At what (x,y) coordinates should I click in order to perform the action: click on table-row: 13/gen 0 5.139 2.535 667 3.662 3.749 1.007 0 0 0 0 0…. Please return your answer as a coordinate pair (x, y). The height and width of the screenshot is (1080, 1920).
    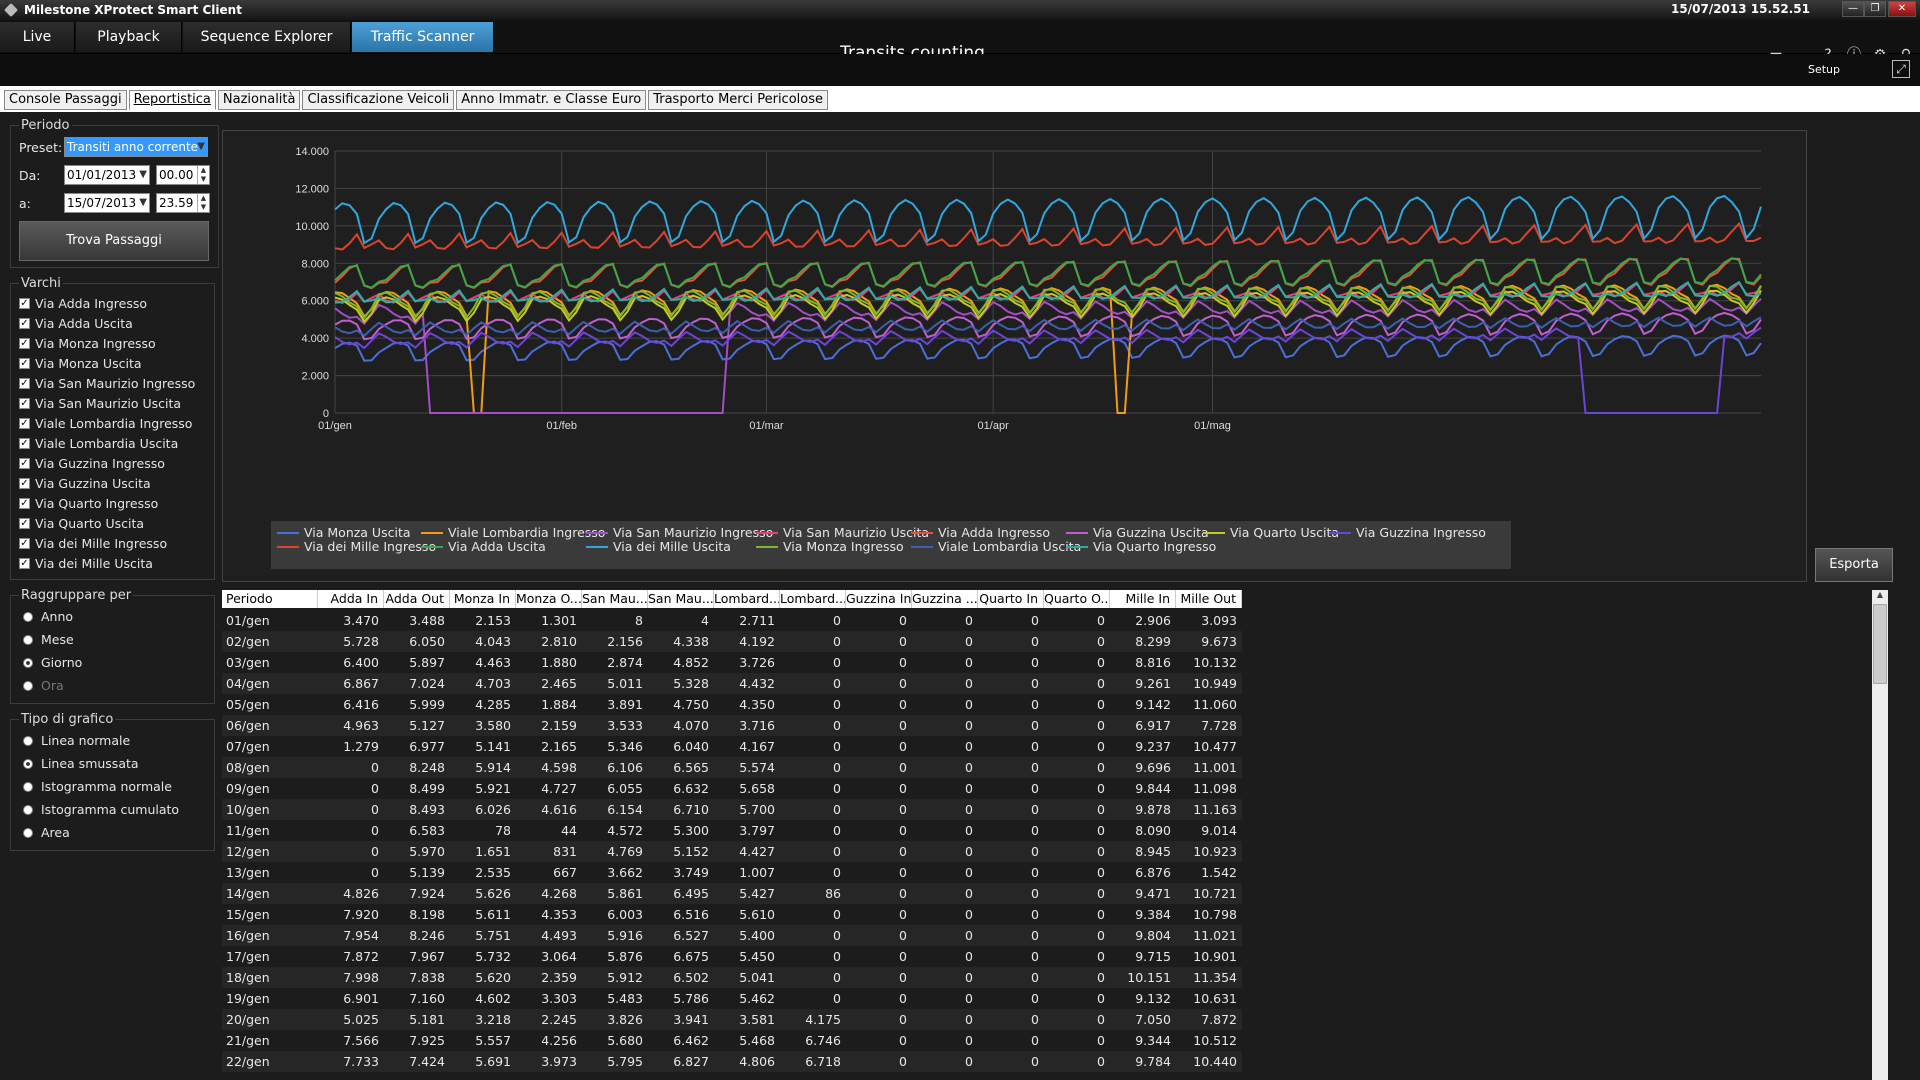
    Looking at the image, I should click on (732, 872).